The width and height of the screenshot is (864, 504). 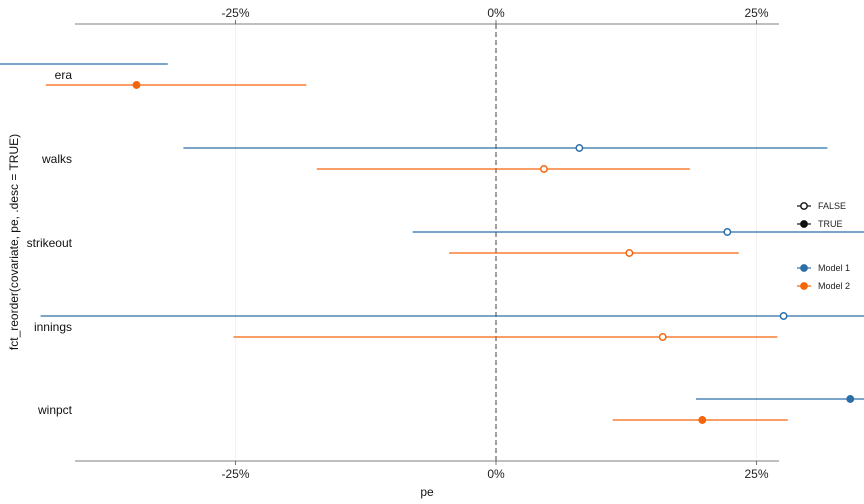 I want to click on category-label: era, so click(x=64, y=75).